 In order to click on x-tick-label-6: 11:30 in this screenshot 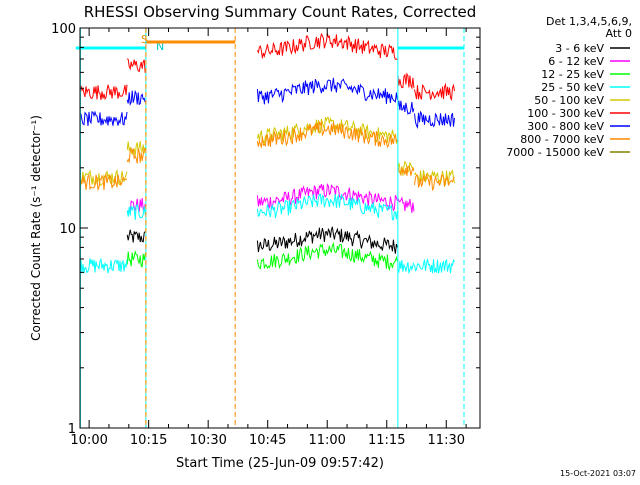, I will do `click(446, 440)`.